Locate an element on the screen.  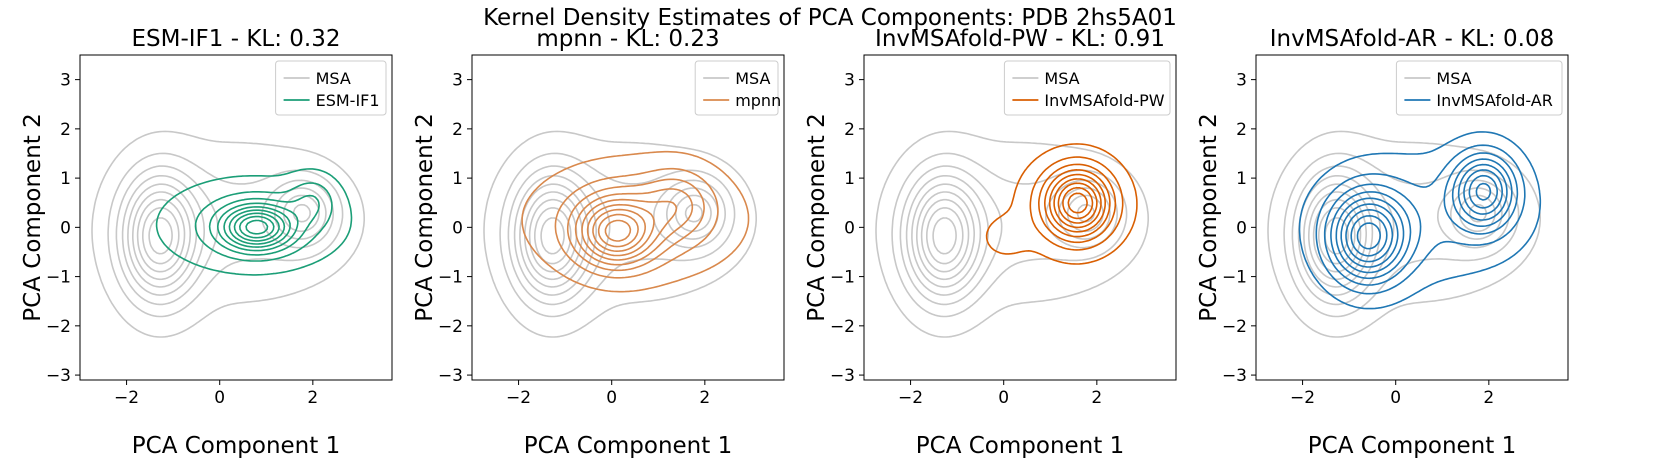
panel-title: InvMSAfold-PW - KL: 0.91 is located at coordinates (1020, 39).